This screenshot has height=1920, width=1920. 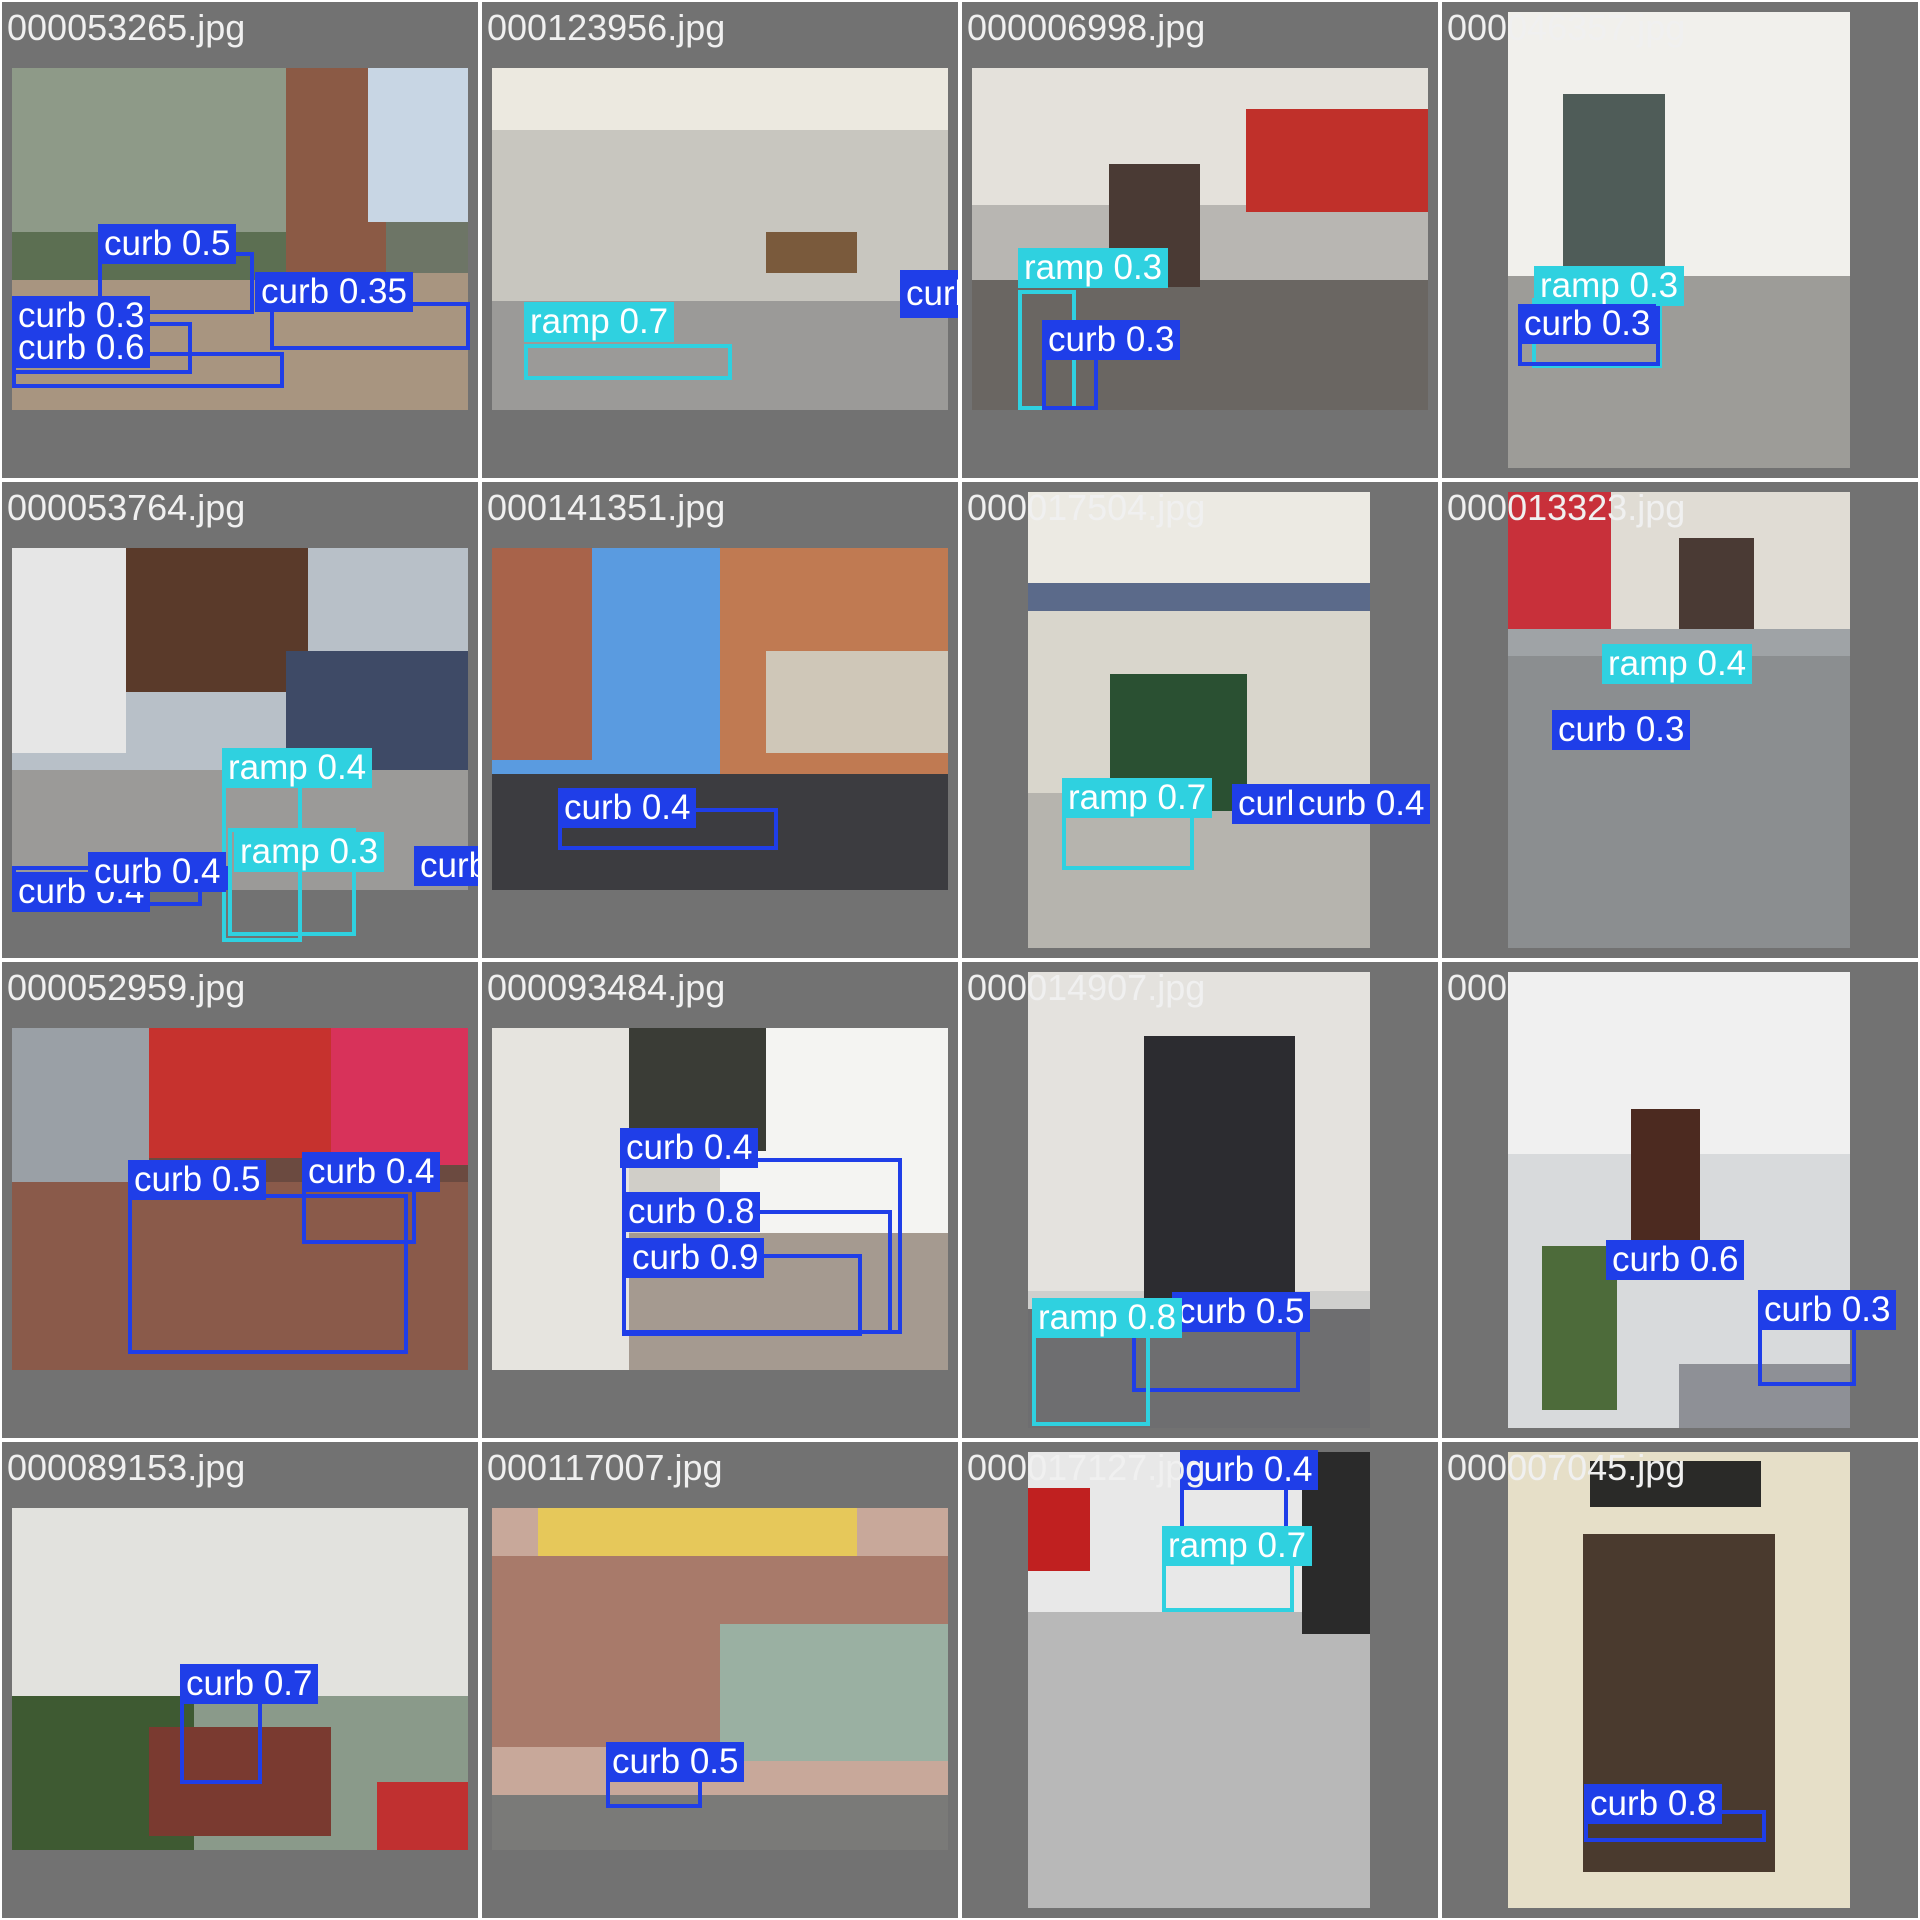 I want to click on detection-cell: 000141351.jpg curb 0.4, so click(x=720, y=720).